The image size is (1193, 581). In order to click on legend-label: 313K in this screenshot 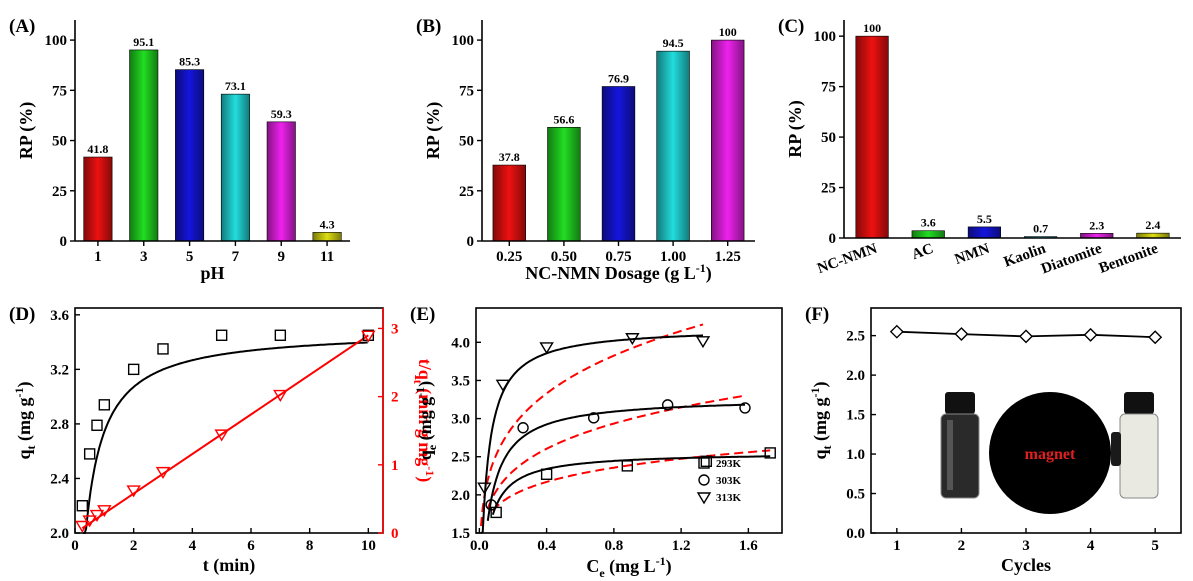, I will do `click(729, 498)`.